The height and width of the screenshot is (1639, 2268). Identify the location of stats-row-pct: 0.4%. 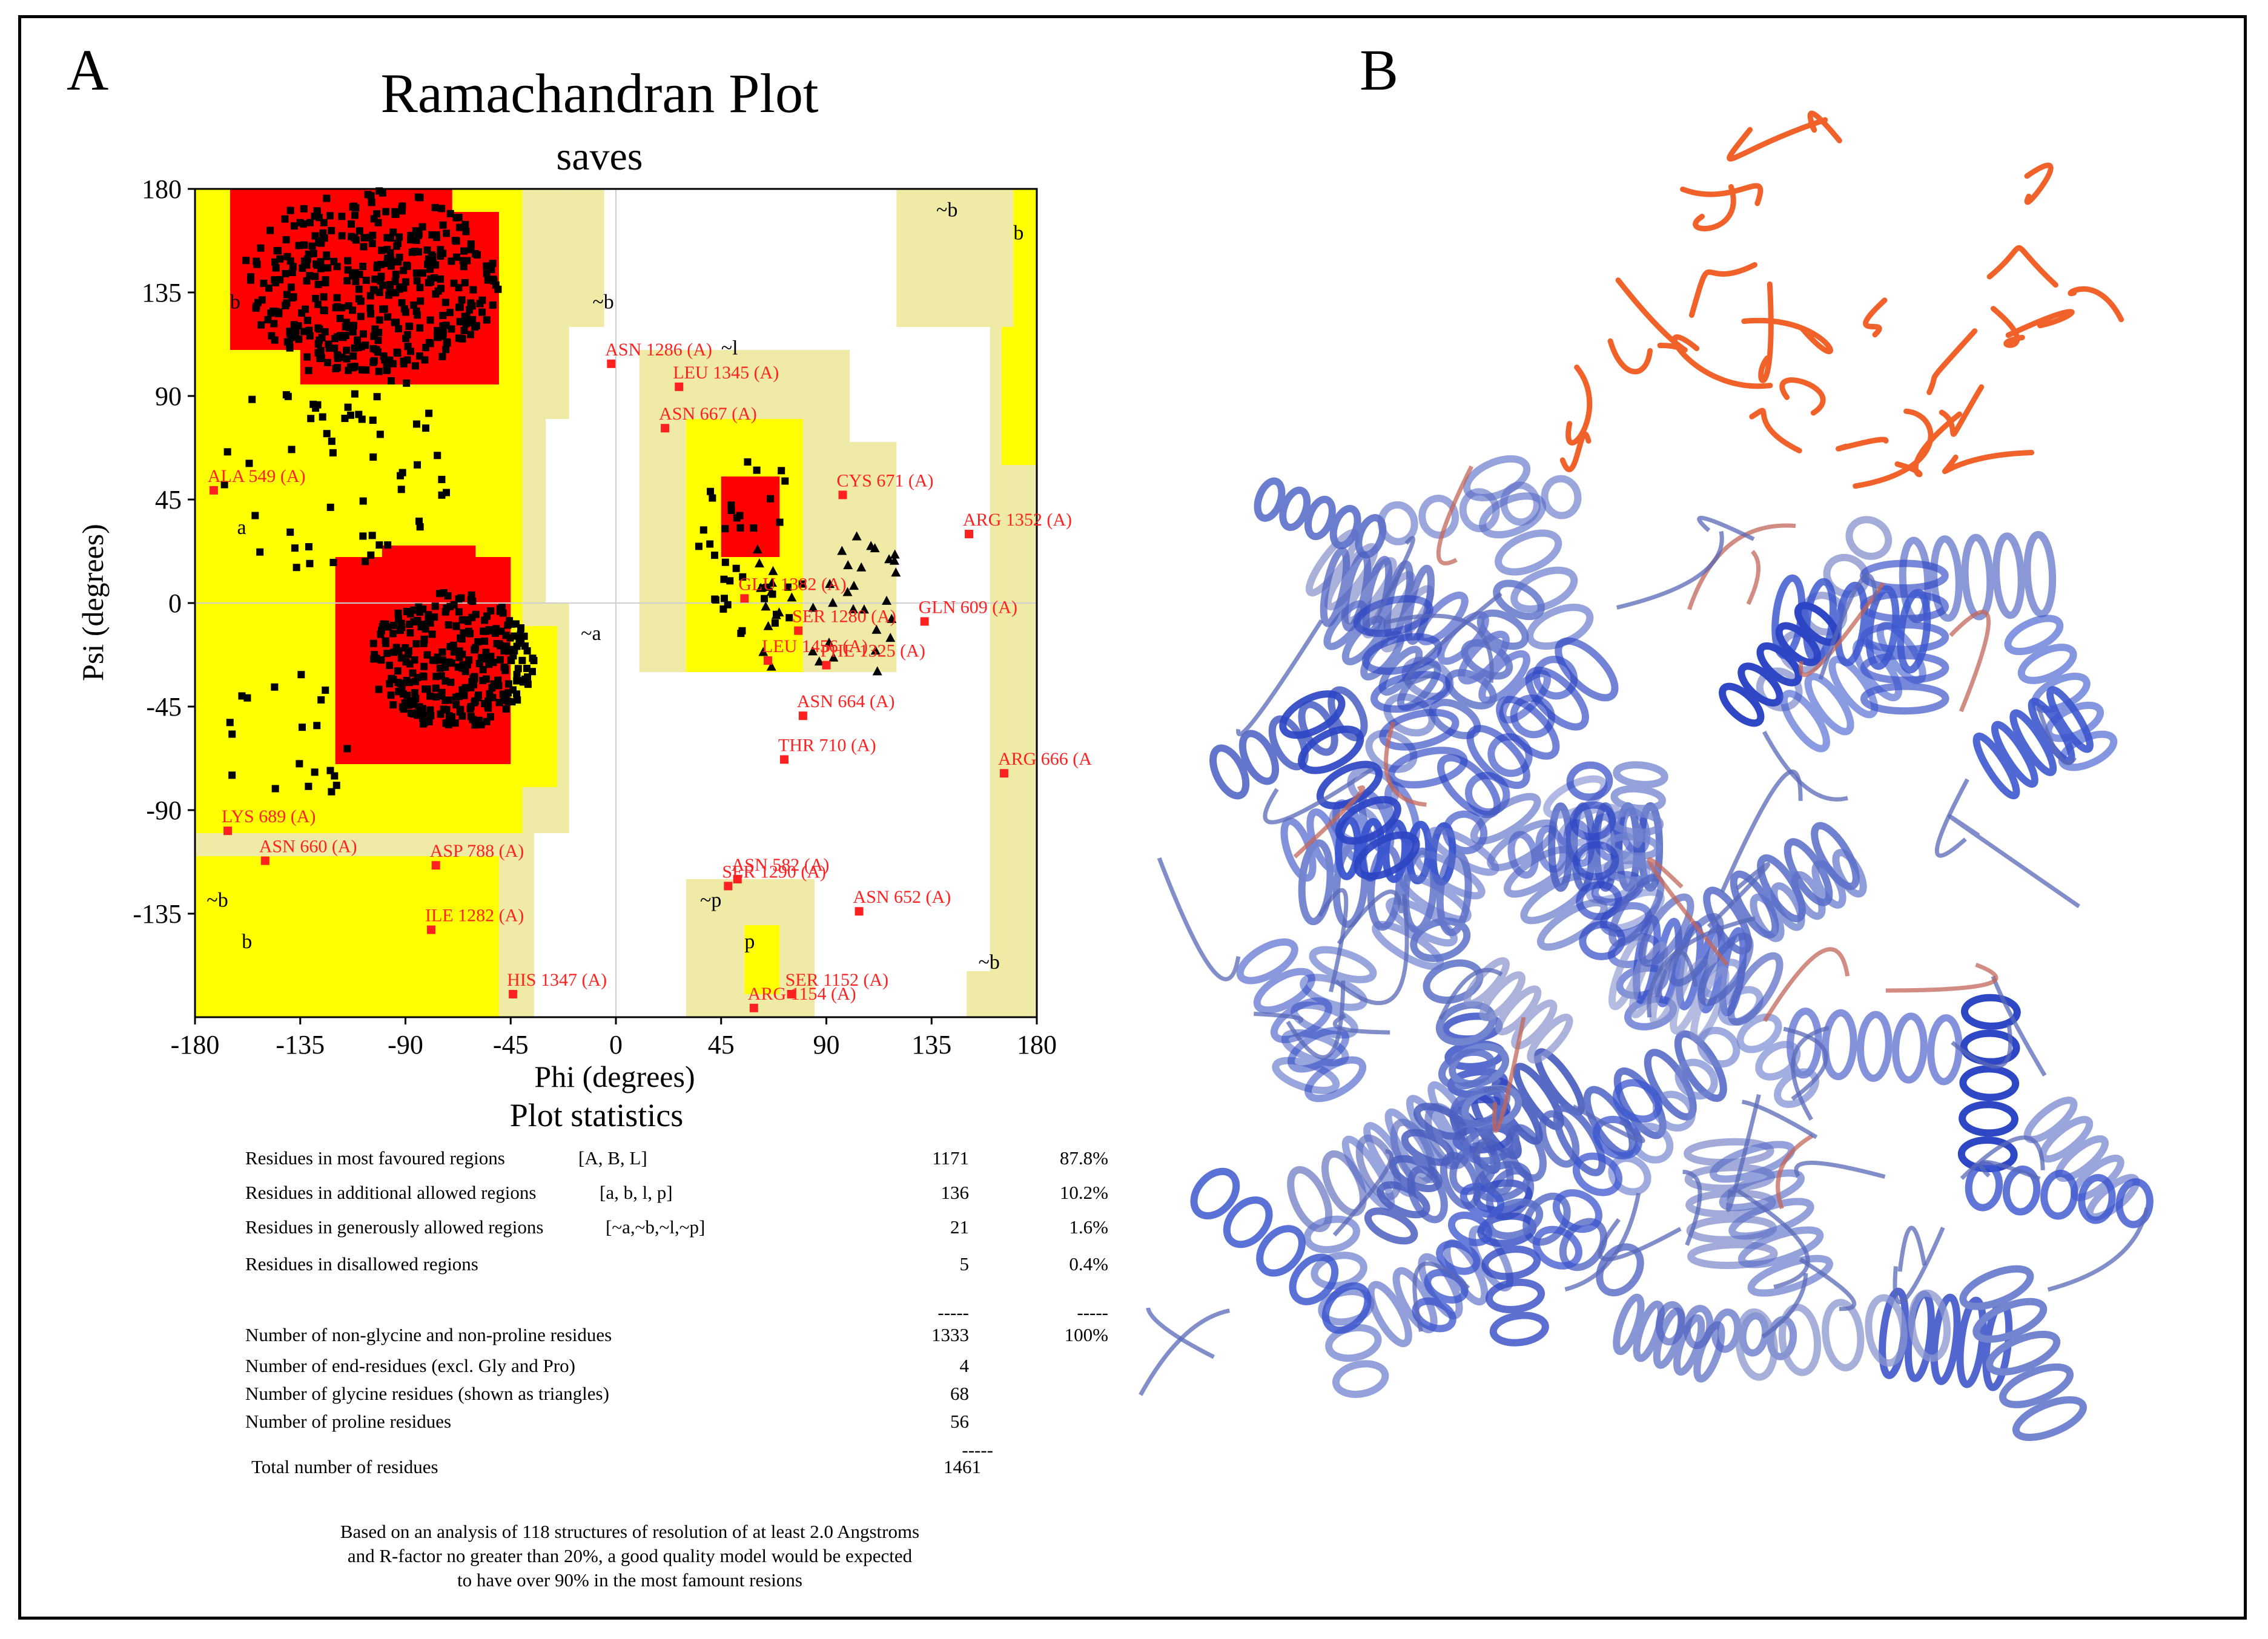
(1088, 1264).